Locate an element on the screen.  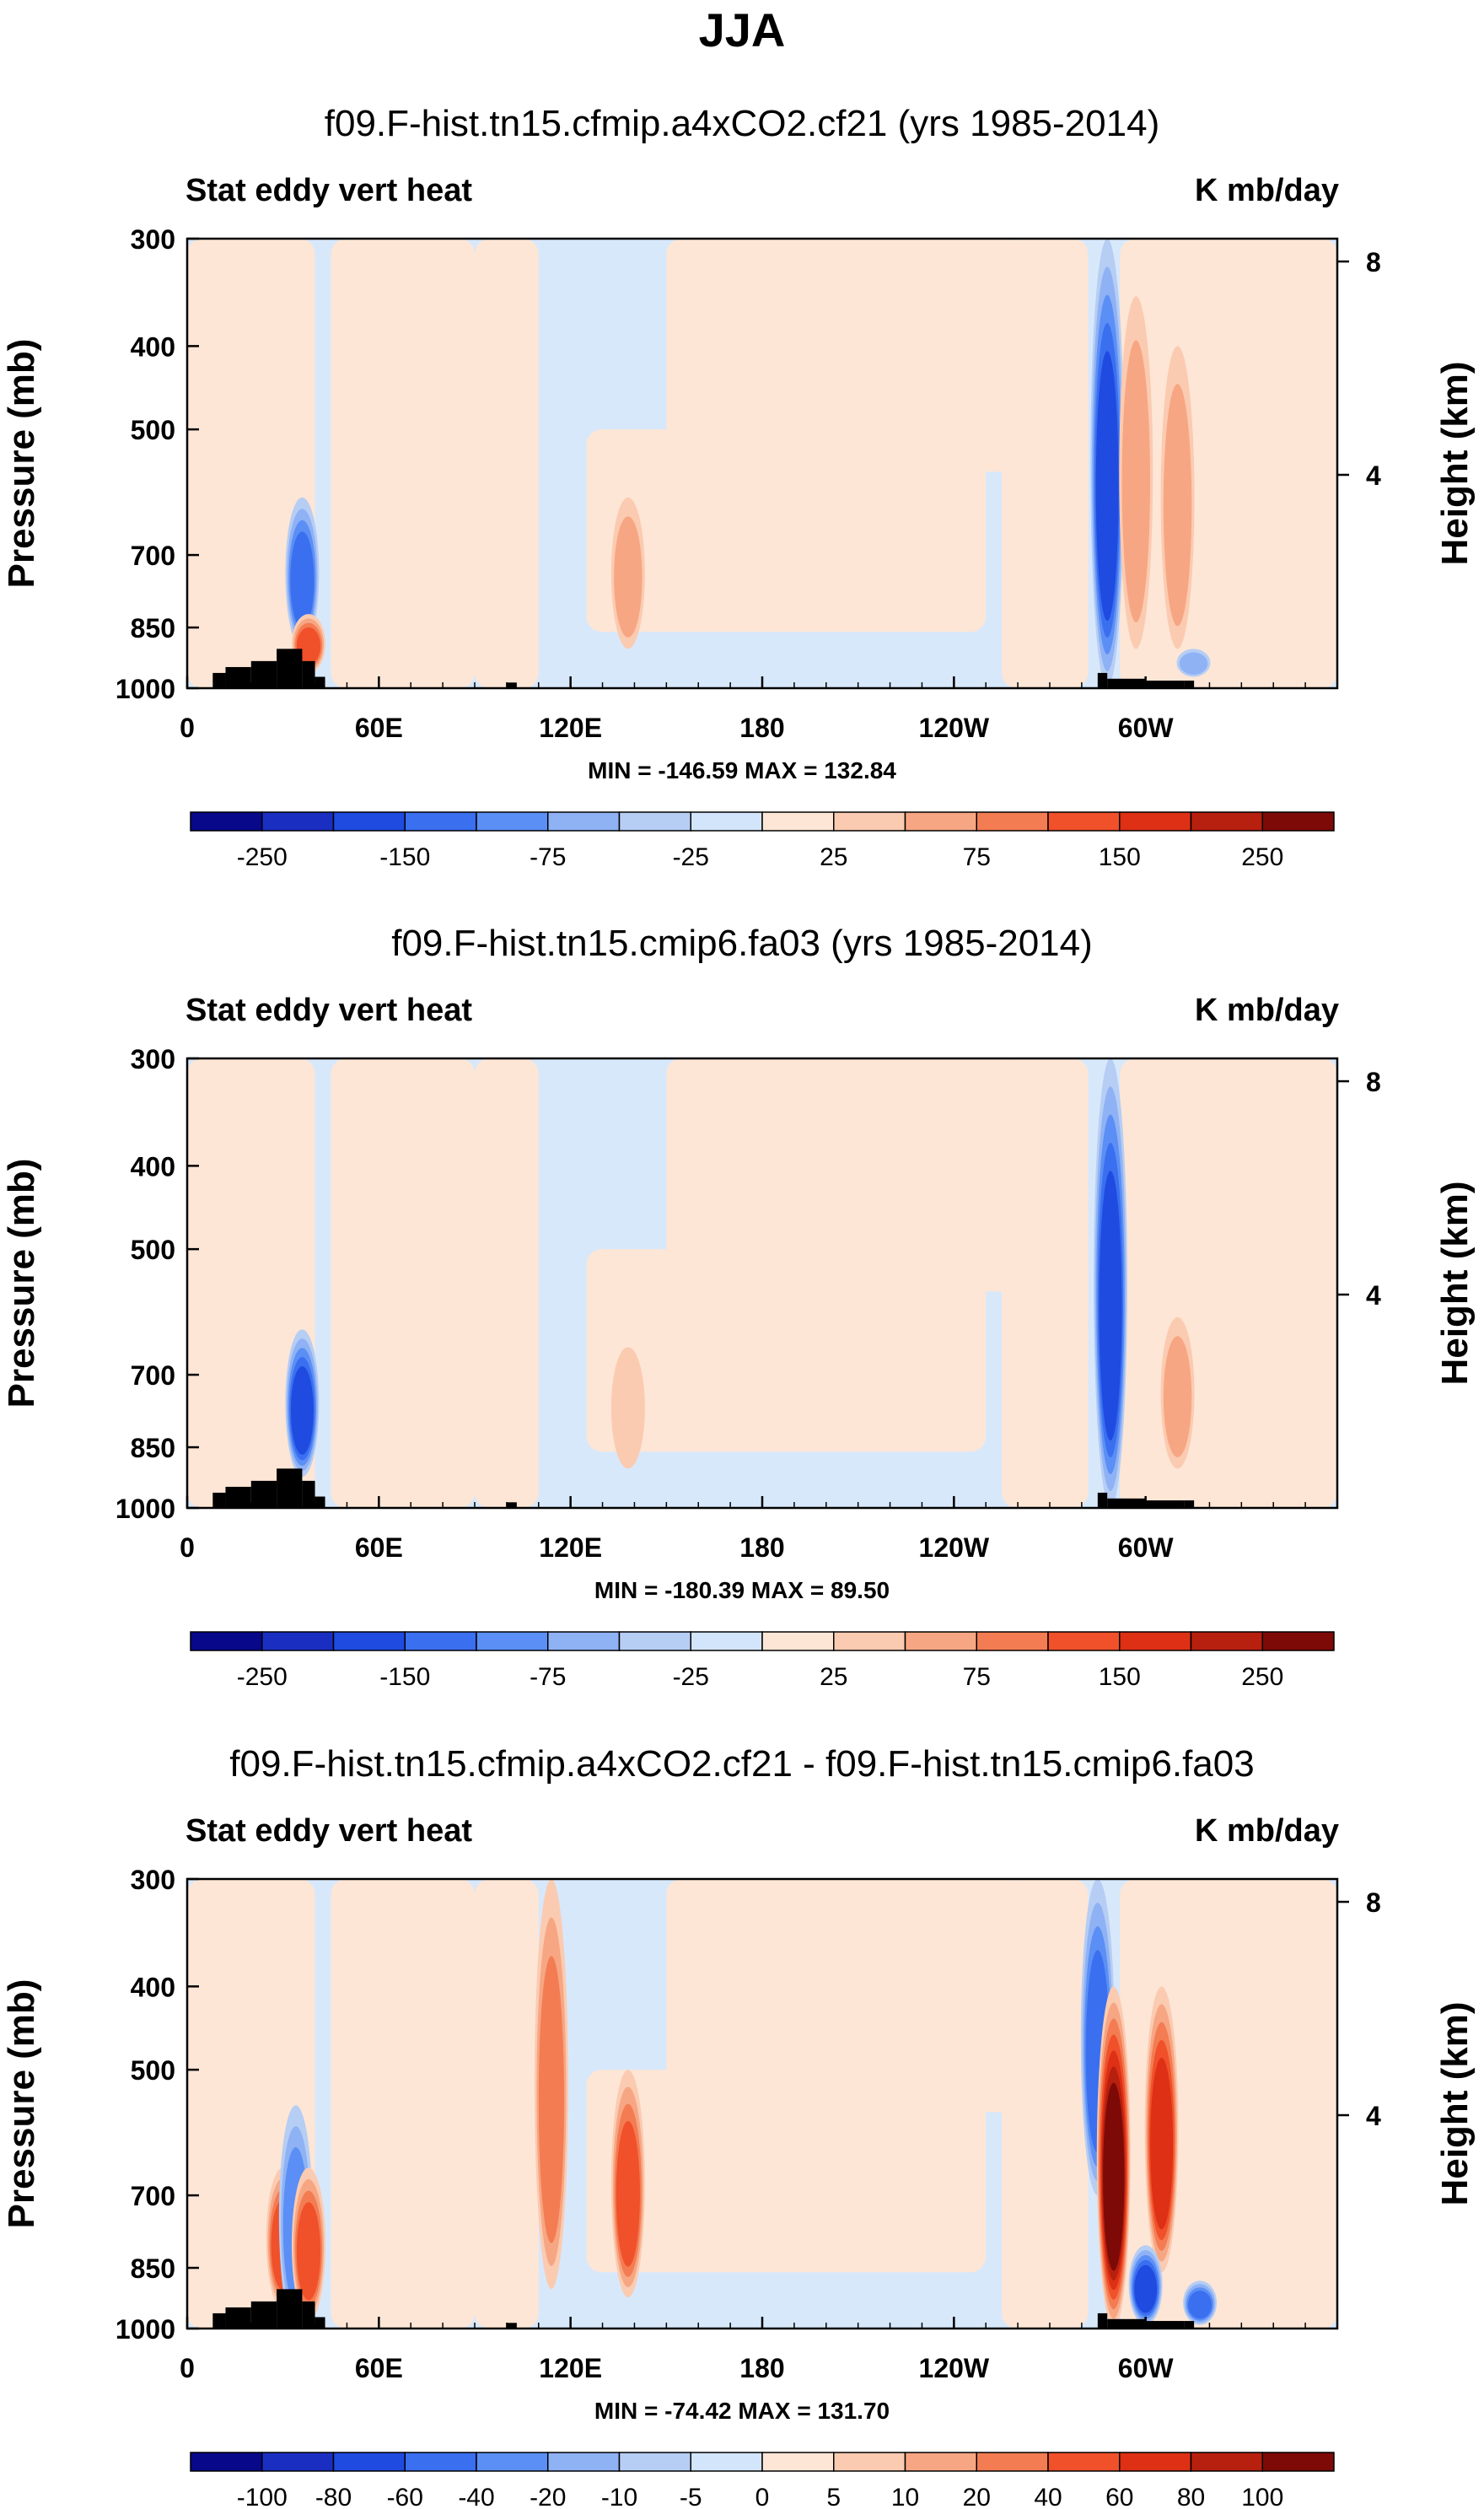
colorbar-label: -75 is located at coordinates (548, 1677).